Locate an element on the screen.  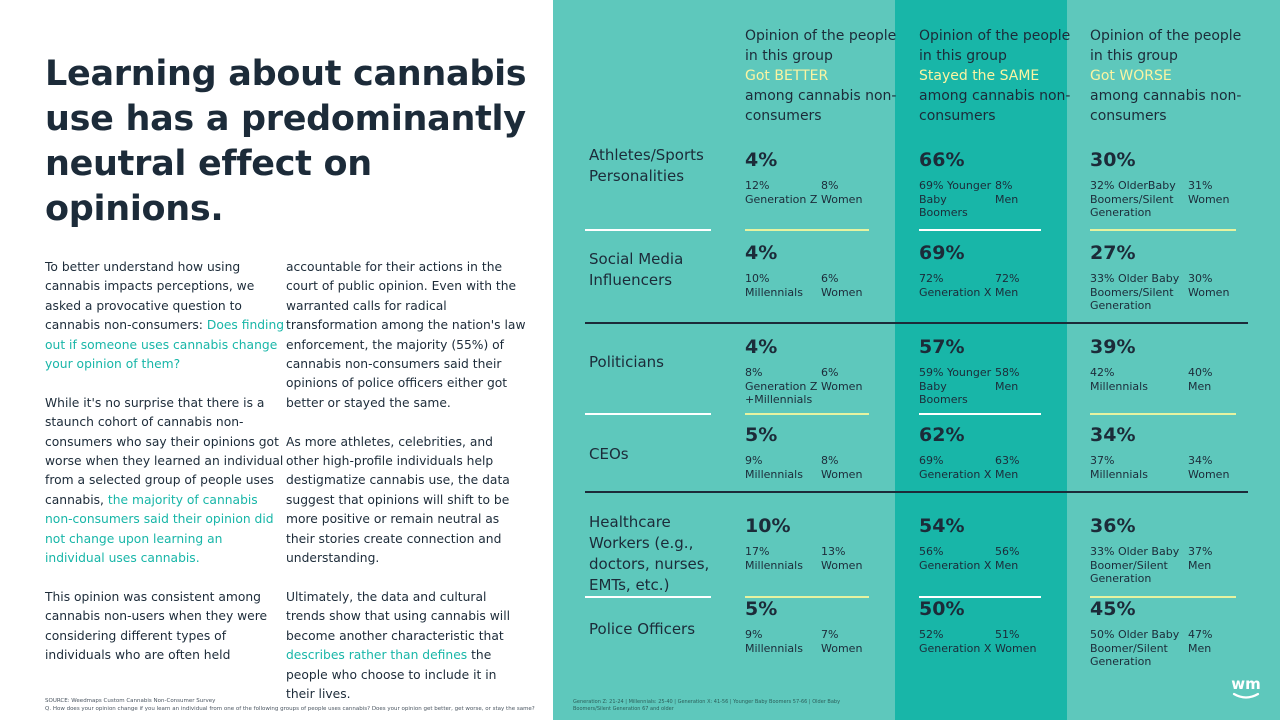
segment-b-percent: 13% is located at coordinates (833, 551).